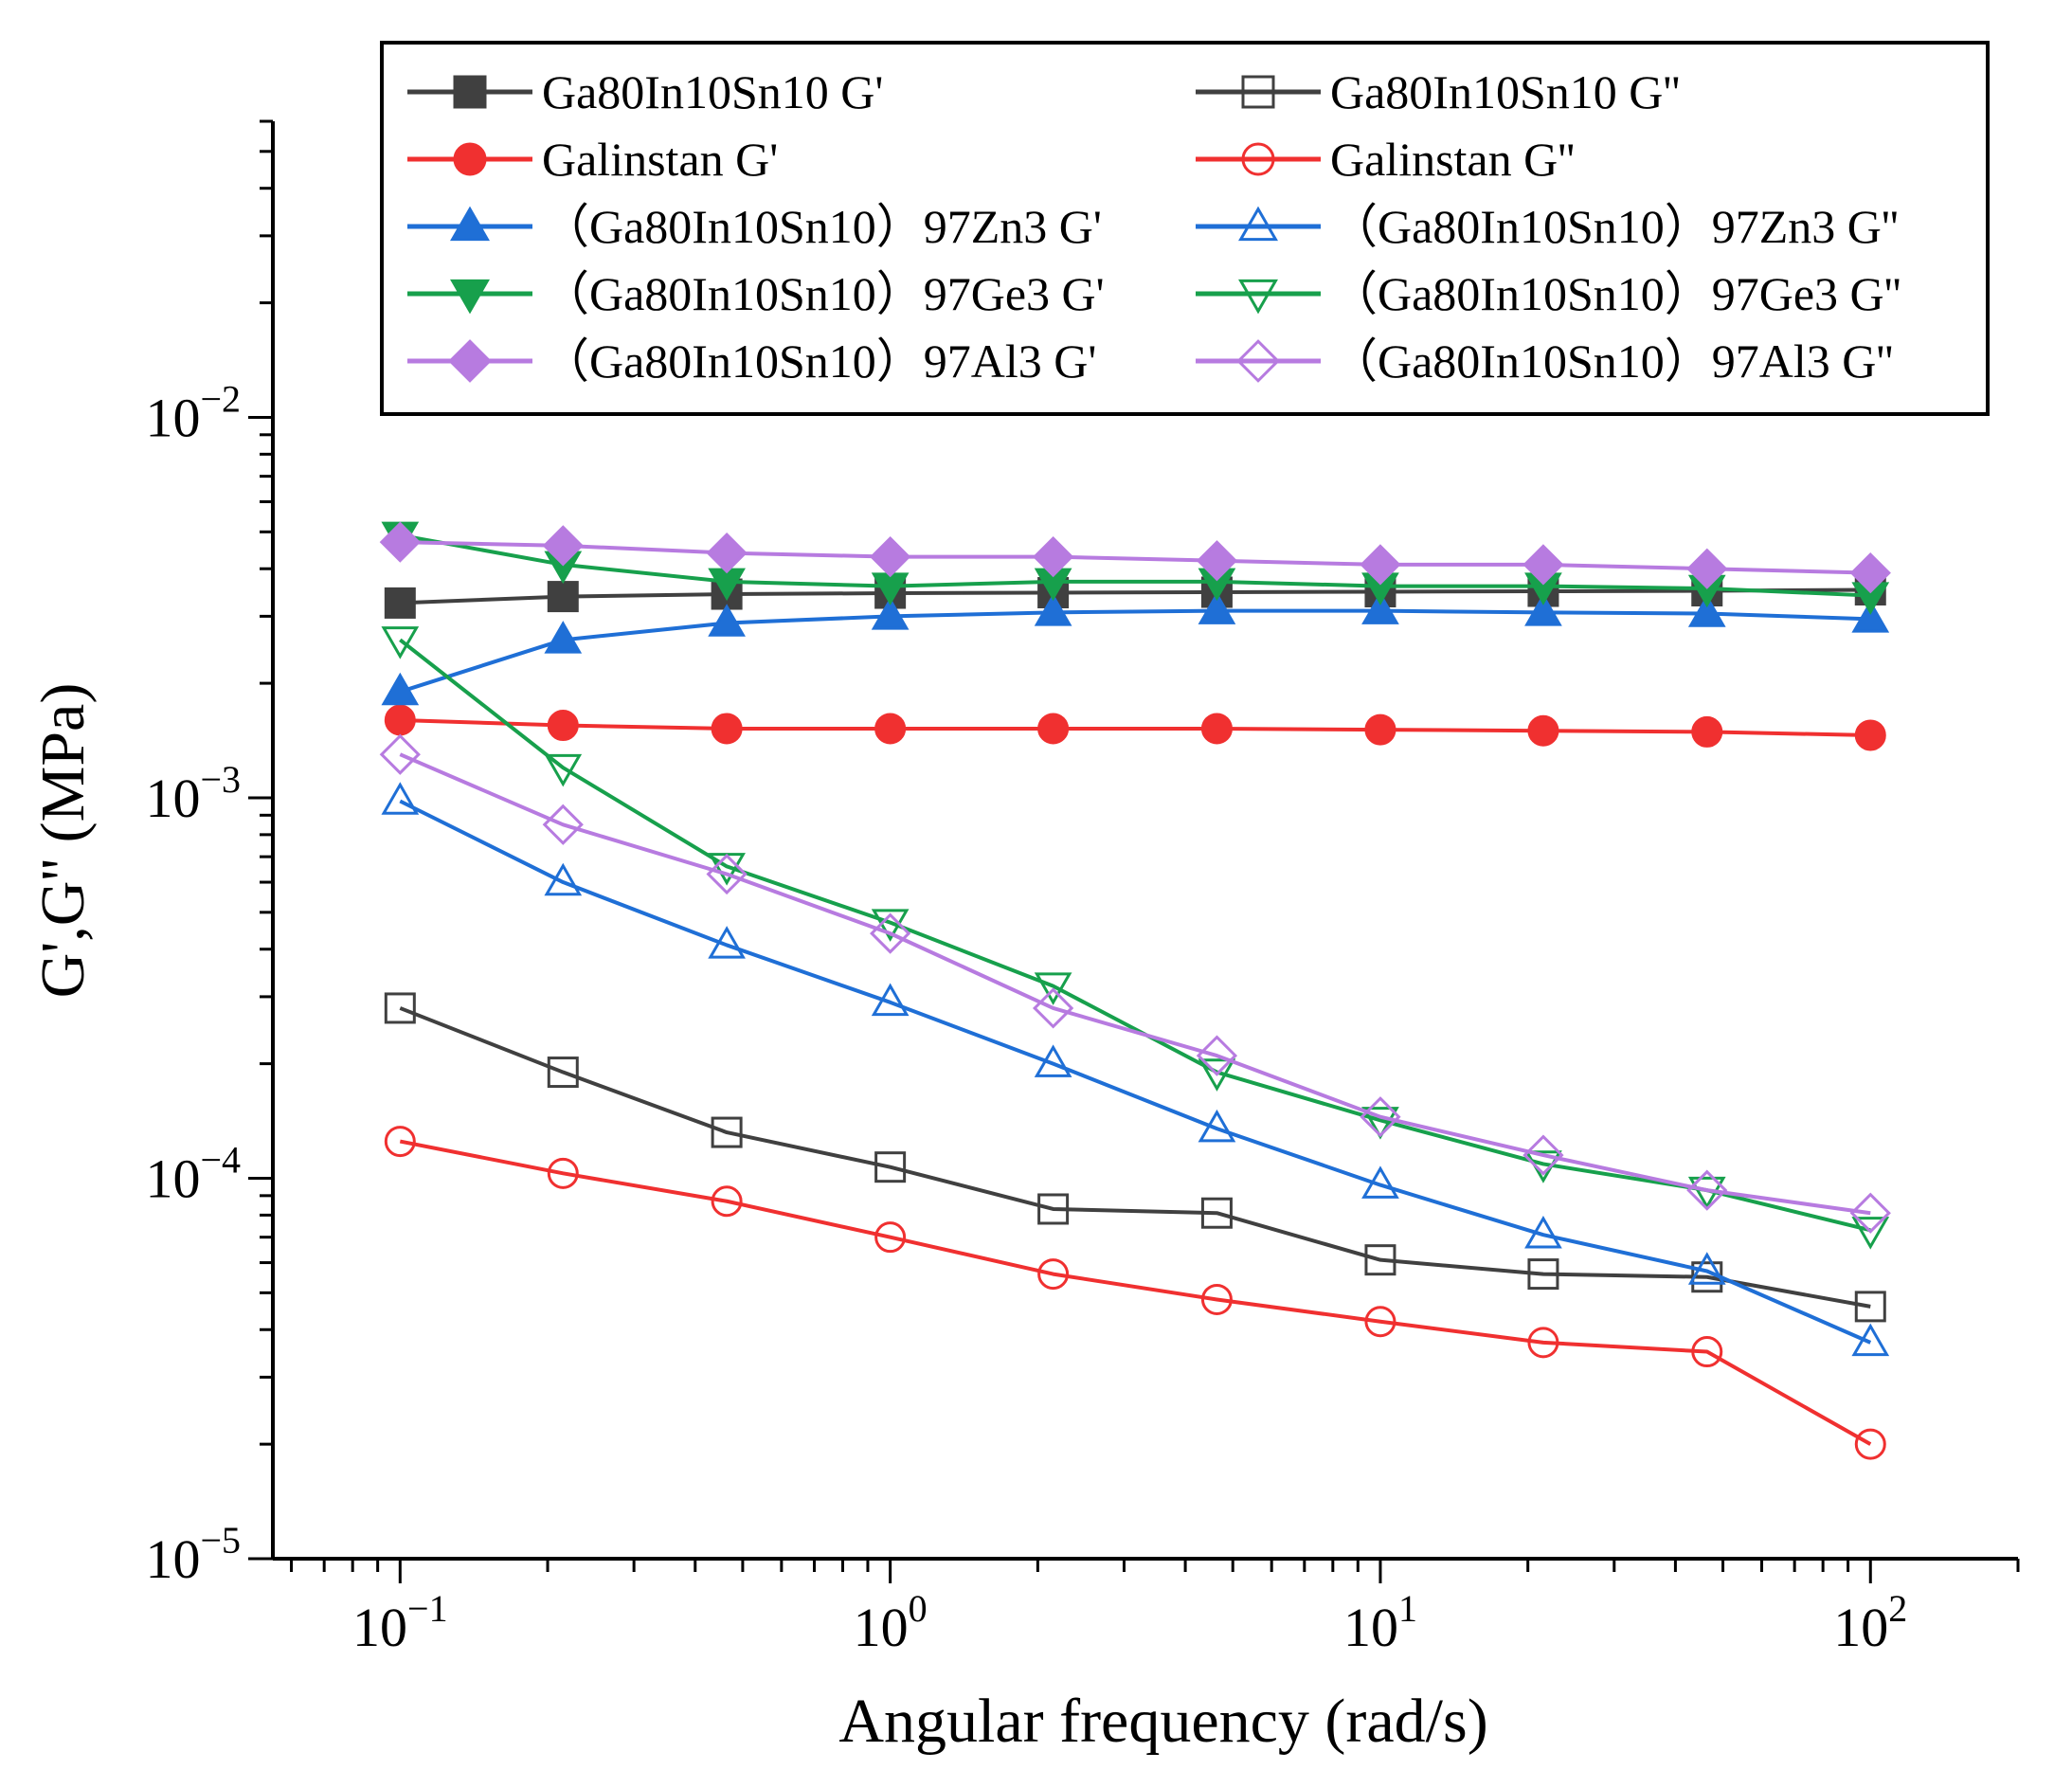 Image resolution: width=2072 pixels, height=1770 pixels. I want to click on legend-item-8: （Ga80In10Sn10）97Ge3 G'', so click(1548, 294).